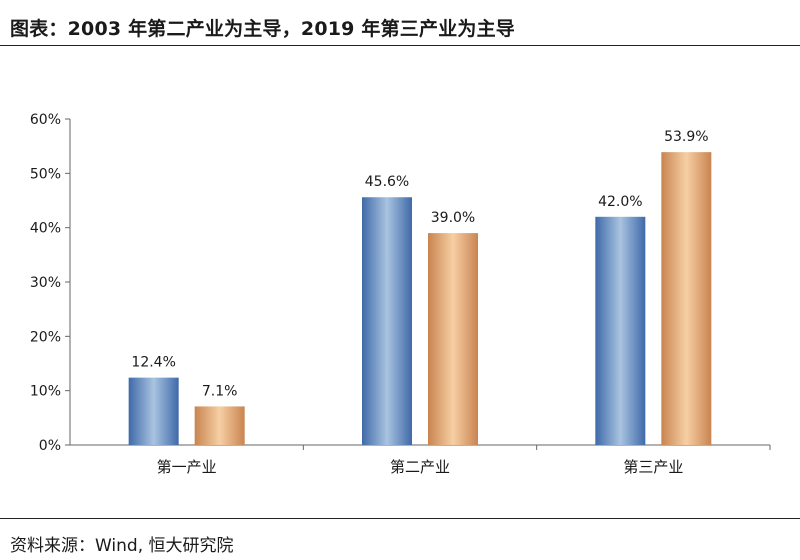 The height and width of the screenshot is (560, 800). What do you see at coordinates (45, 283) in the screenshot?
I see `y-tick-label: 30%` at bounding box center [45, 283].